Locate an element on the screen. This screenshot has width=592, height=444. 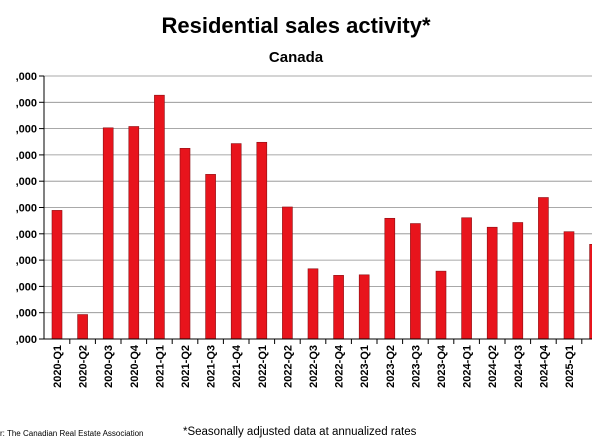
x-tick-label: 2023-Q3 is located at coordinates (416, 366).